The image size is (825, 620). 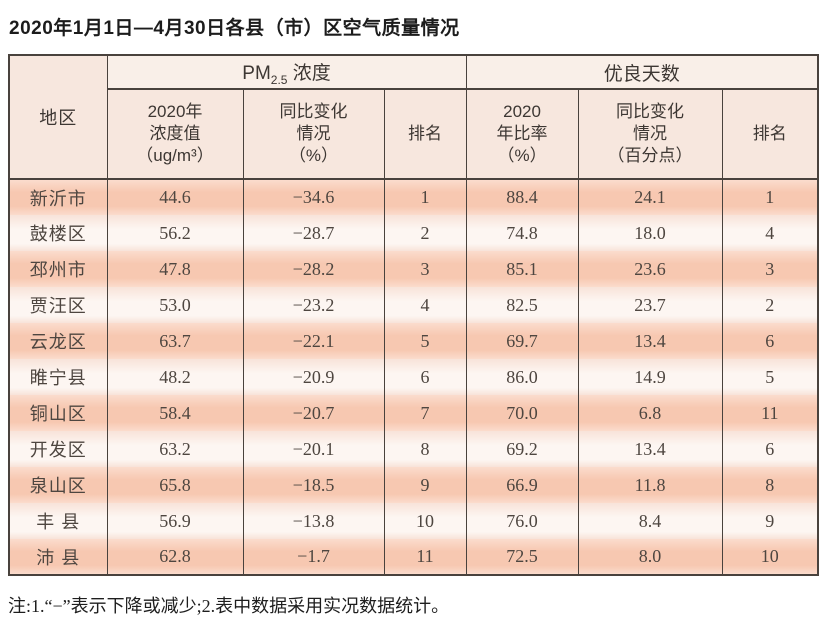 What do you see at coordinates (175, 134) in the screenshot?
I see `header-pm25-concentration: 2020年 浓度值 （ug/m³）` at bounding box center [175, 134].